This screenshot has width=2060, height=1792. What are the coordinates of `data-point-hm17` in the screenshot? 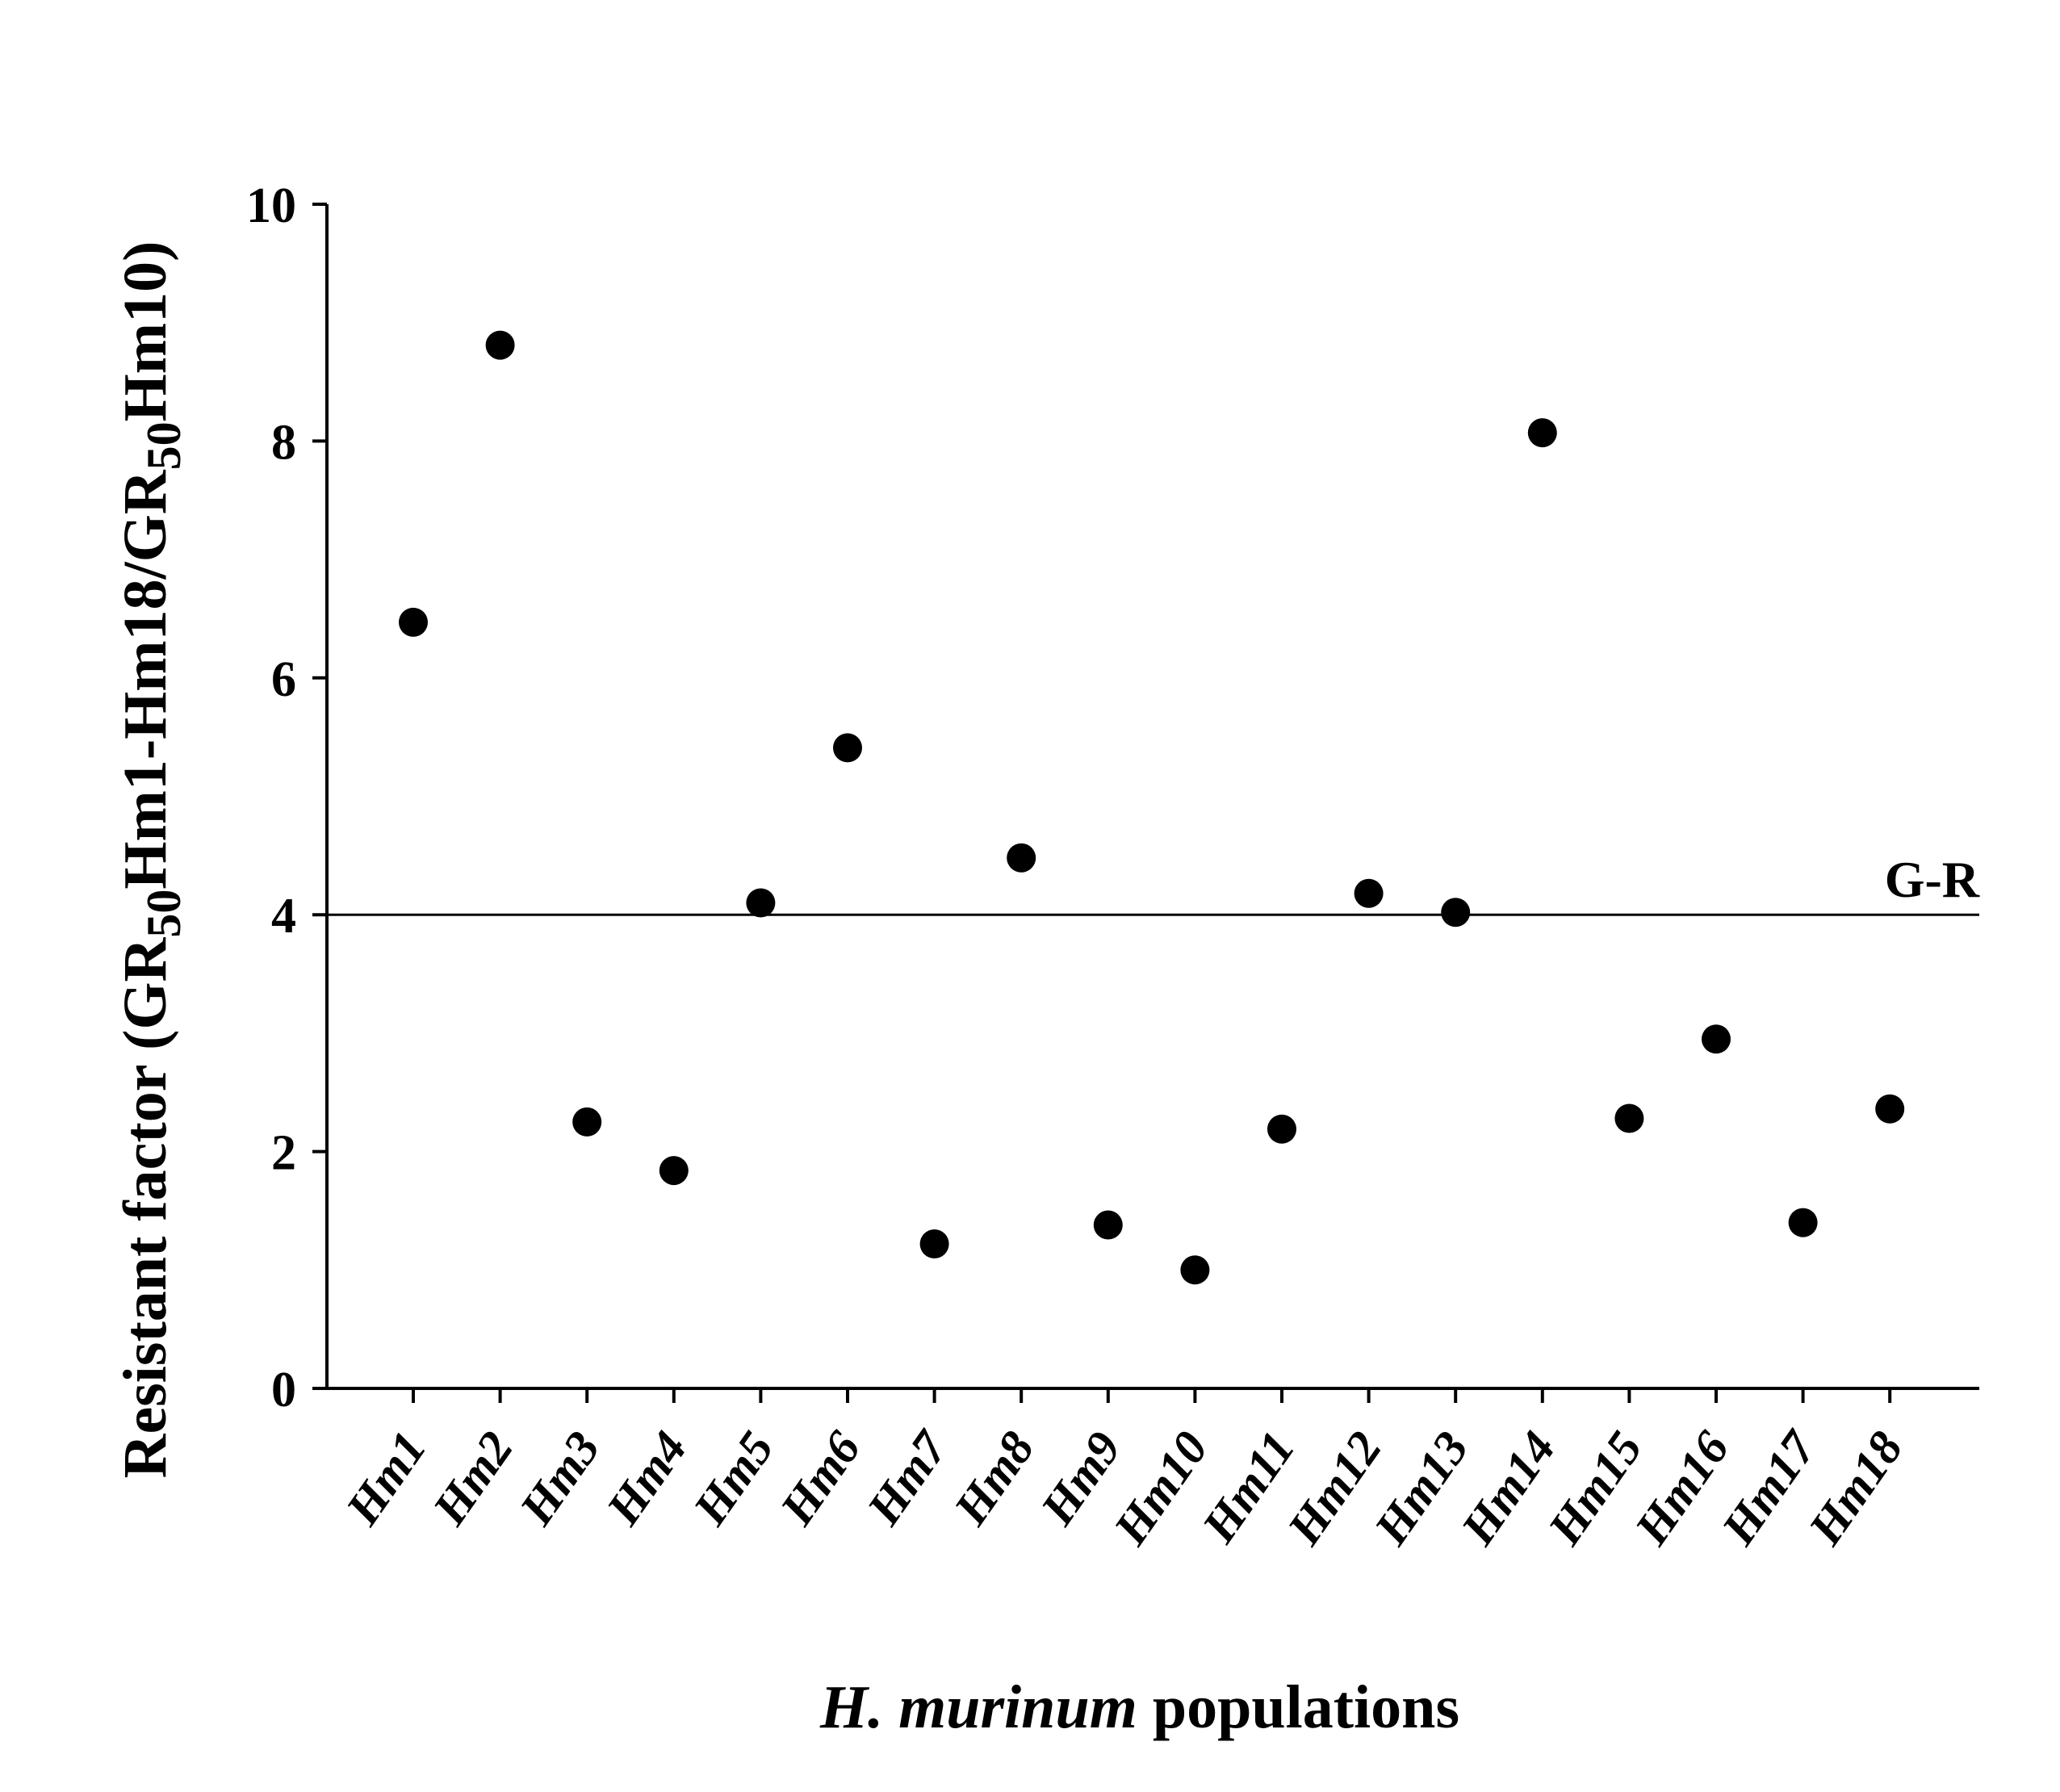 It's located at (1803, 1222).